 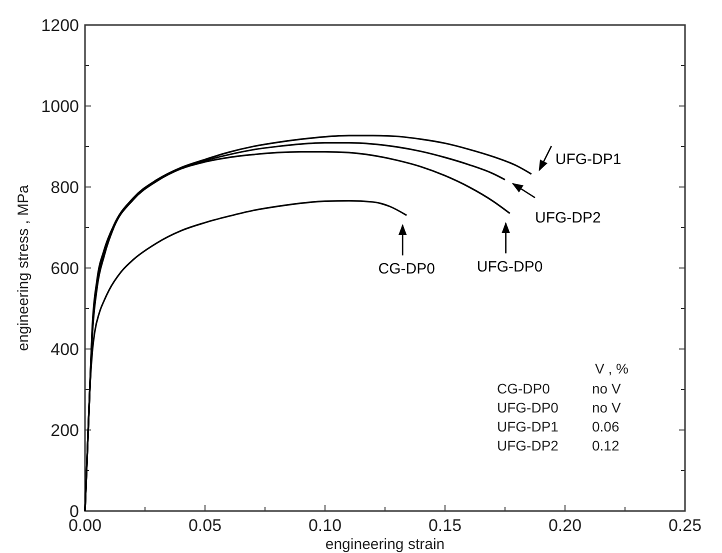 What do you see at coordinates (406, 269) in the screenshot?
I see `legend-label: CG-DP0` at bounding box center [406, 269].